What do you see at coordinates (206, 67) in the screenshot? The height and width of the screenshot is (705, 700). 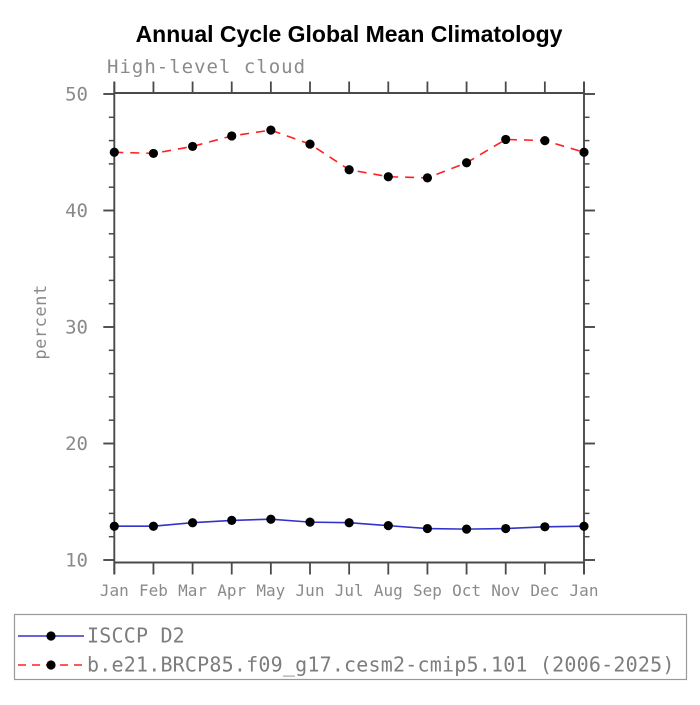 I see `chart-subtitle: High-level cloud` at bounding box center [206, 67].